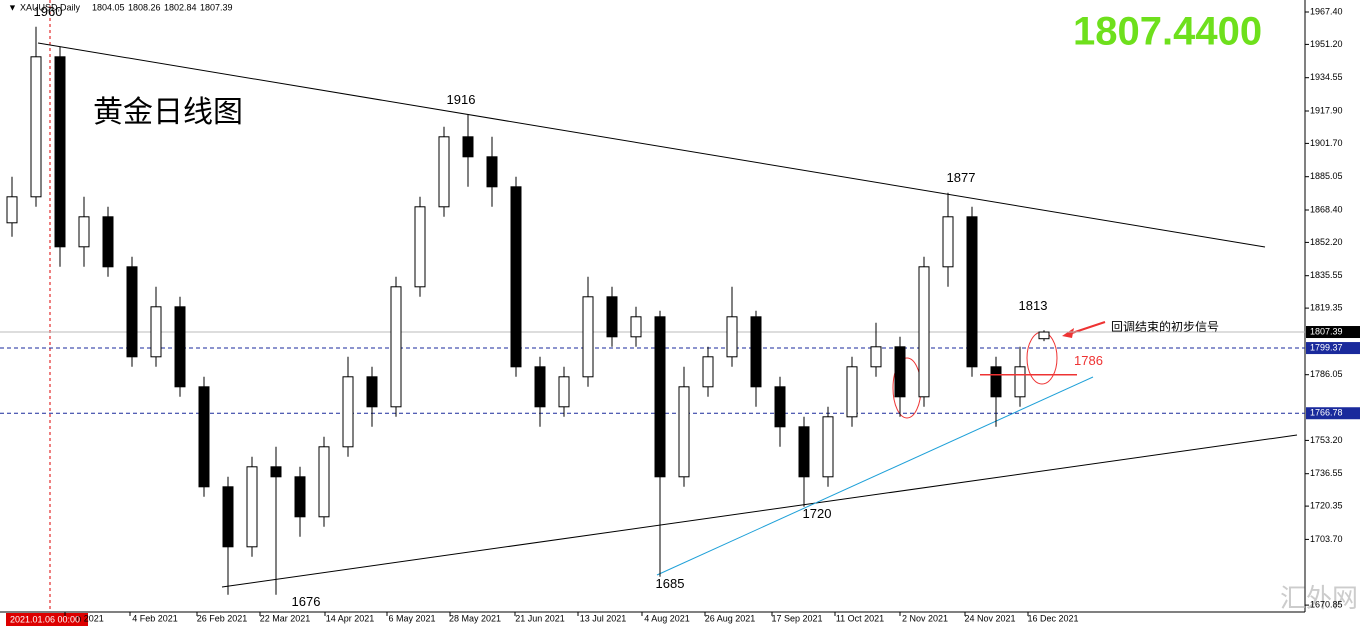  What do you see at coordinates (1326, 505) in the screenshot?
I see `y-tick-label: 1720.35` at bounding box center [1326, 505].